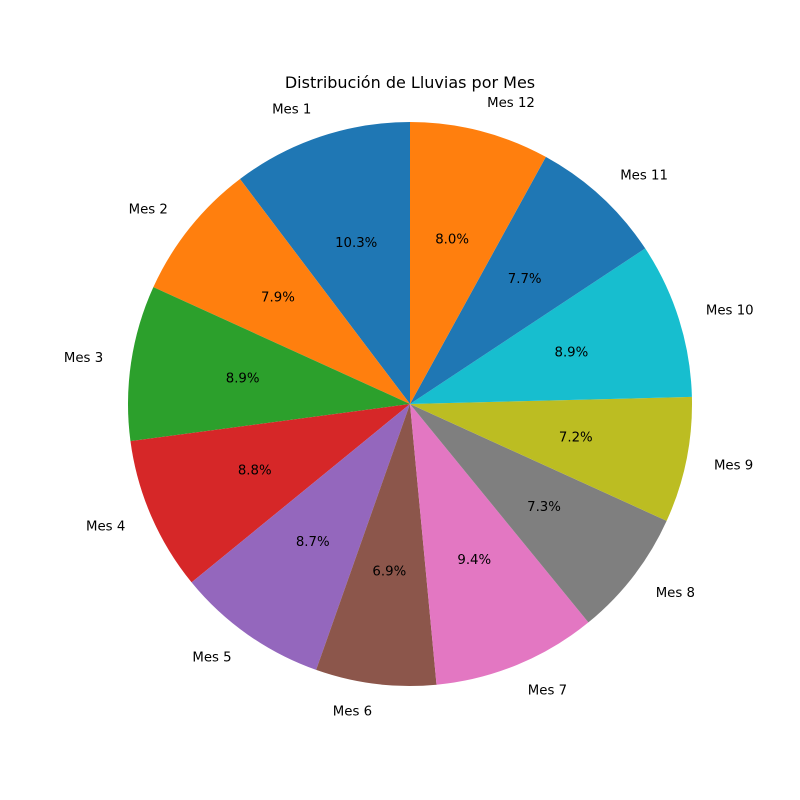  I want to click on slice-percent-label-10: 8.9%, so click(572, 353).